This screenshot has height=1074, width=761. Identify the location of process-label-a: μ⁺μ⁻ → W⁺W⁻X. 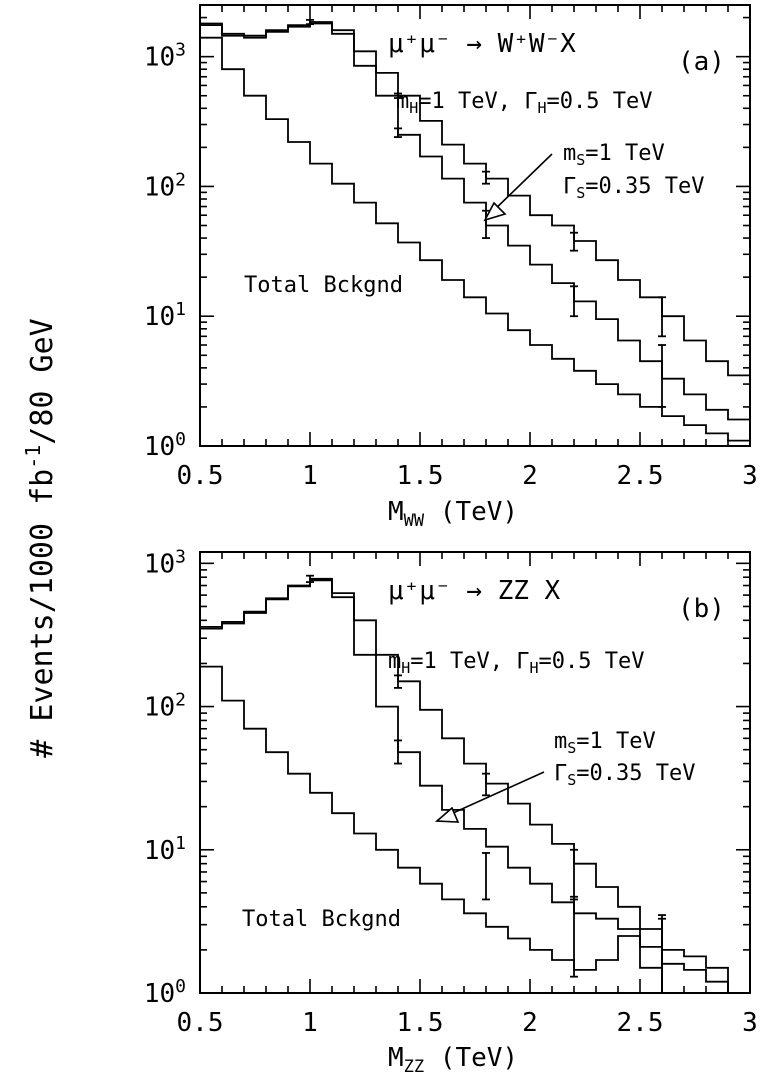
(482, 44).